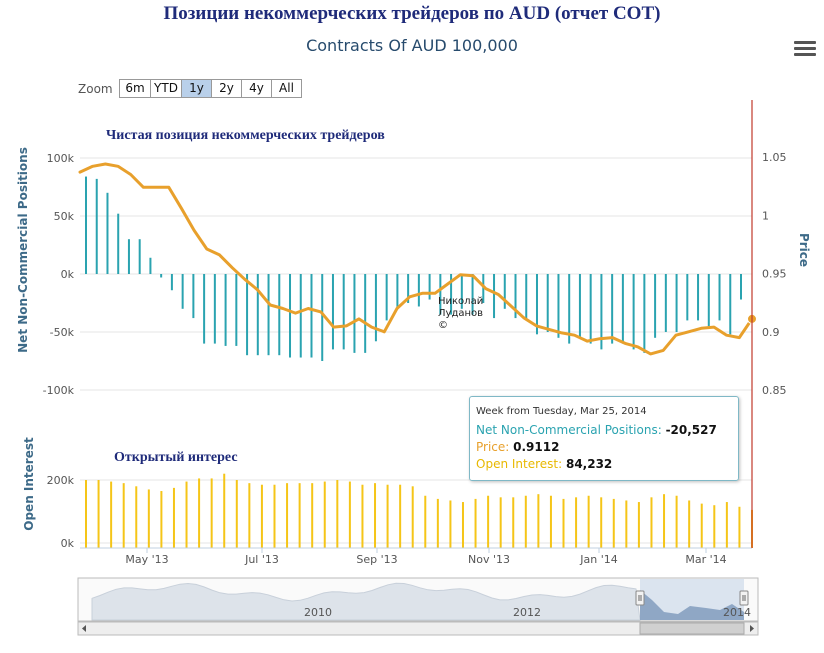 Image resolution: width=824 pixels, height=653 pixels. Describe the element at coordinates (752, 628) in the screenshot. I see `scroll-right-icon` at that location.